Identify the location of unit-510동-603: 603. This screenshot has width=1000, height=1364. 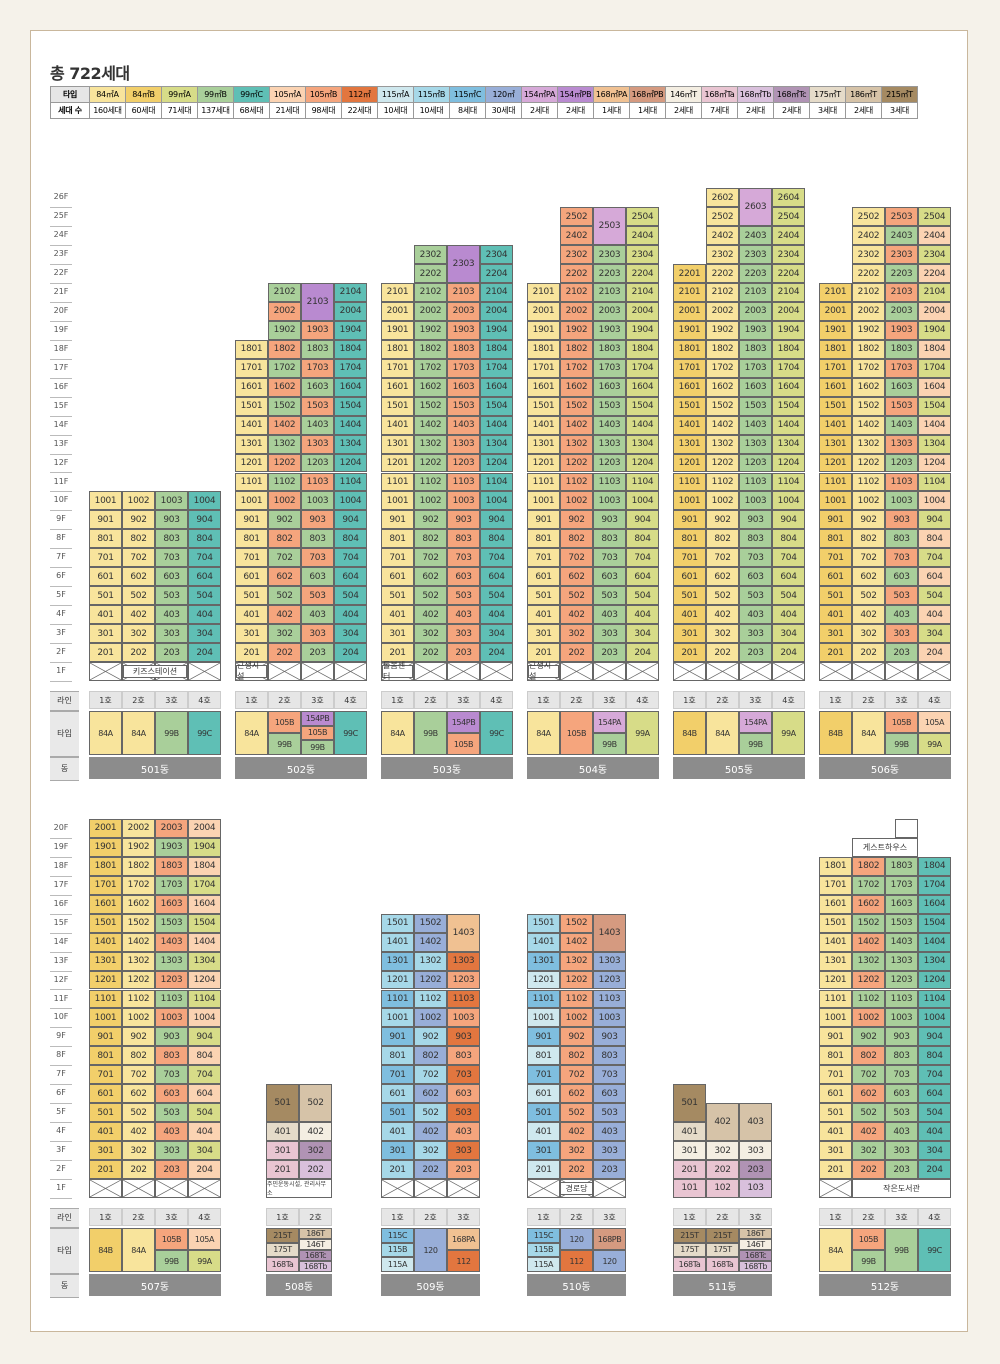
(609, 1094).